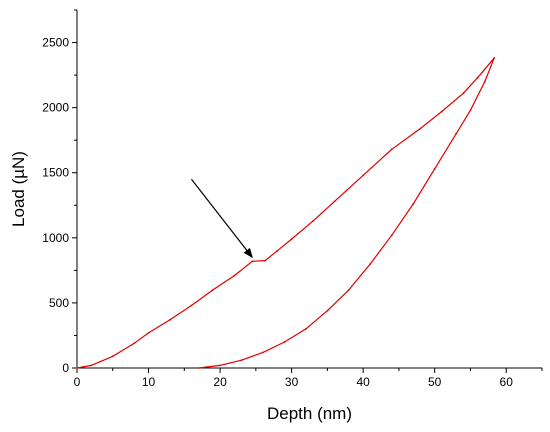  What do you see at coordinates (18, 189) in the screenshot?
I see `y-axis-label: Load (µN)` at bounding box center [18, 189].